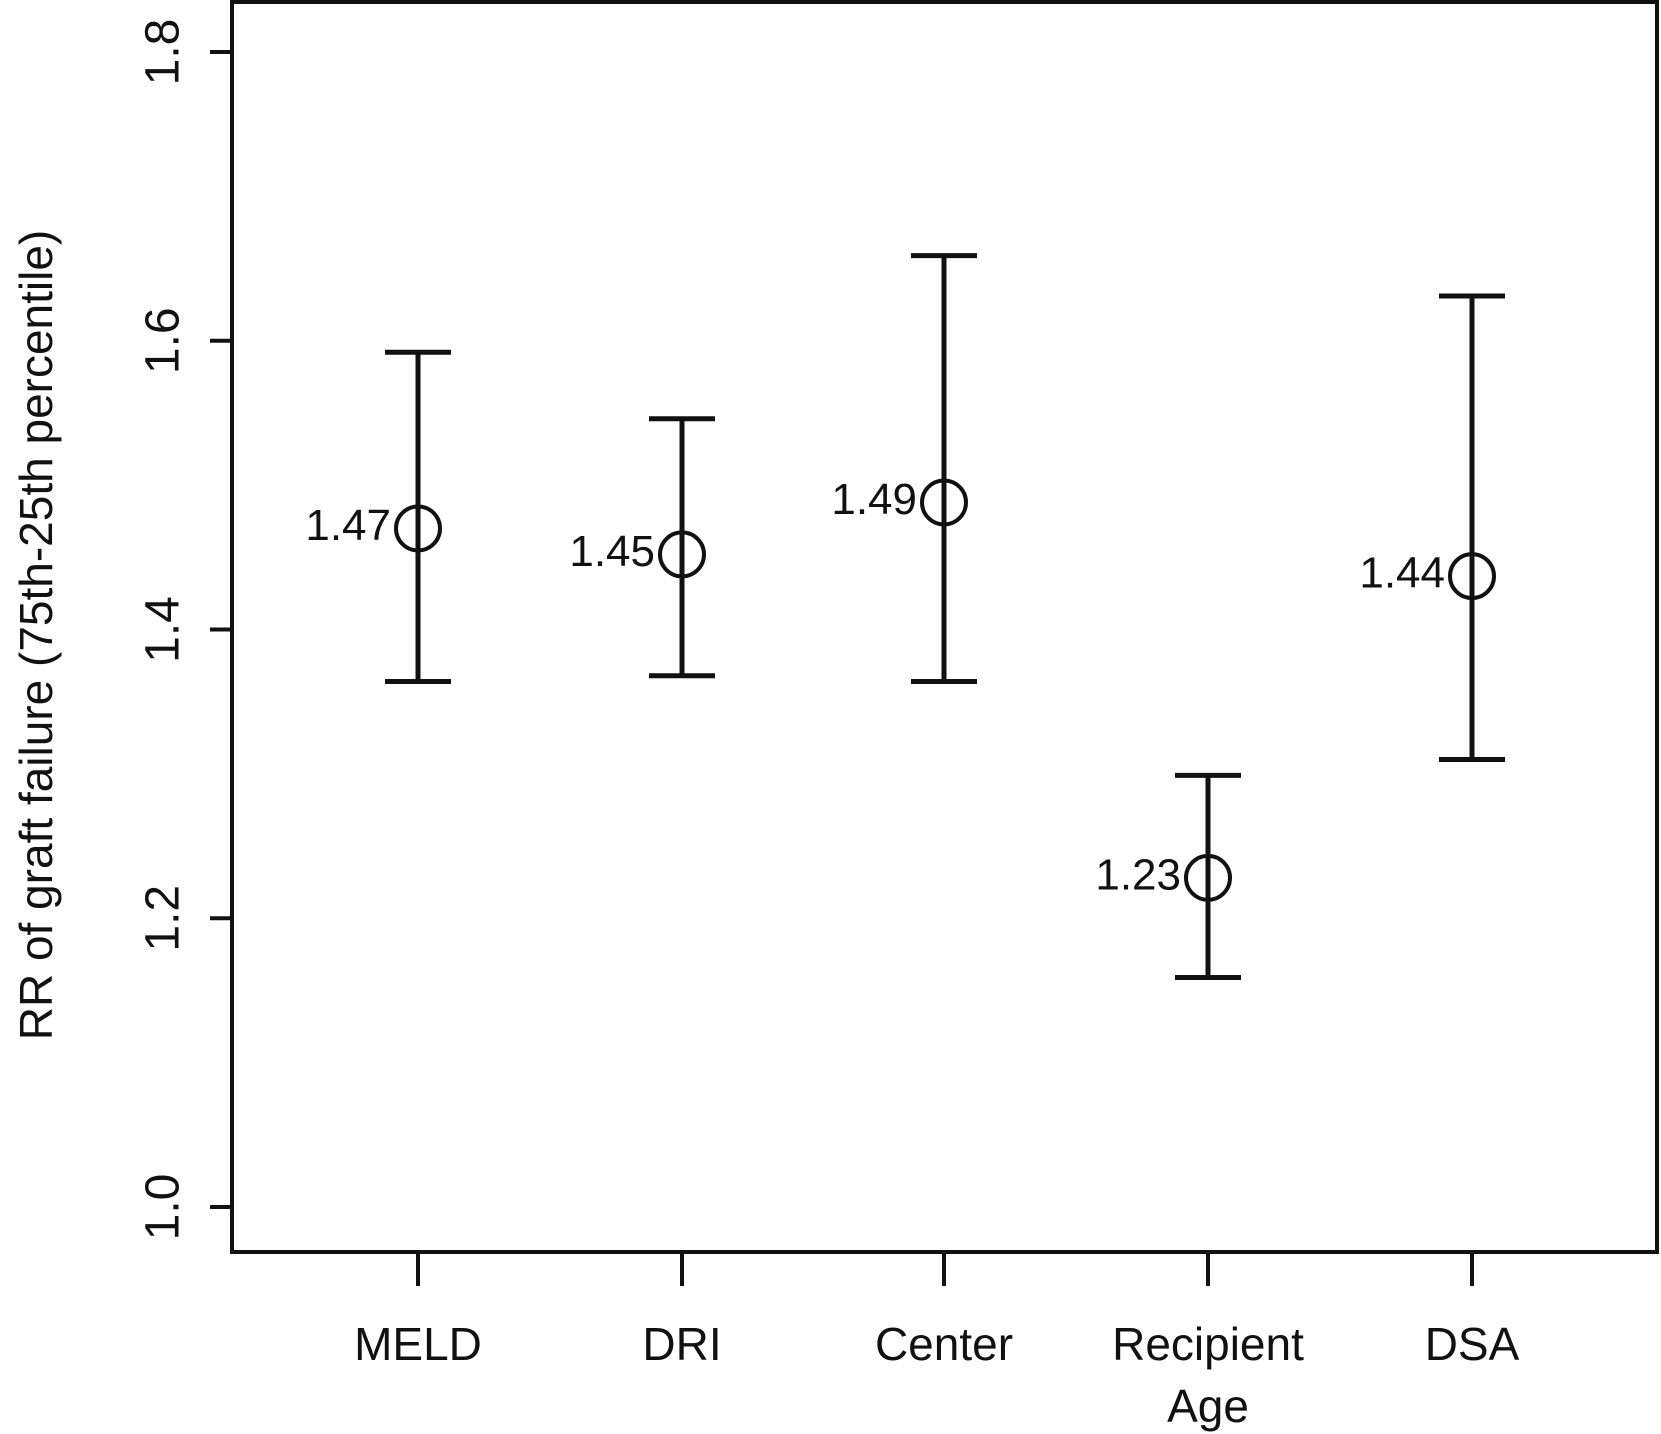 Image resolution: width=1661 pixels, height=1434 pixels. Describe the element at coordinates (904, 468) in the screenshot. I see `error-bar-group-2: 1.49` at that location.